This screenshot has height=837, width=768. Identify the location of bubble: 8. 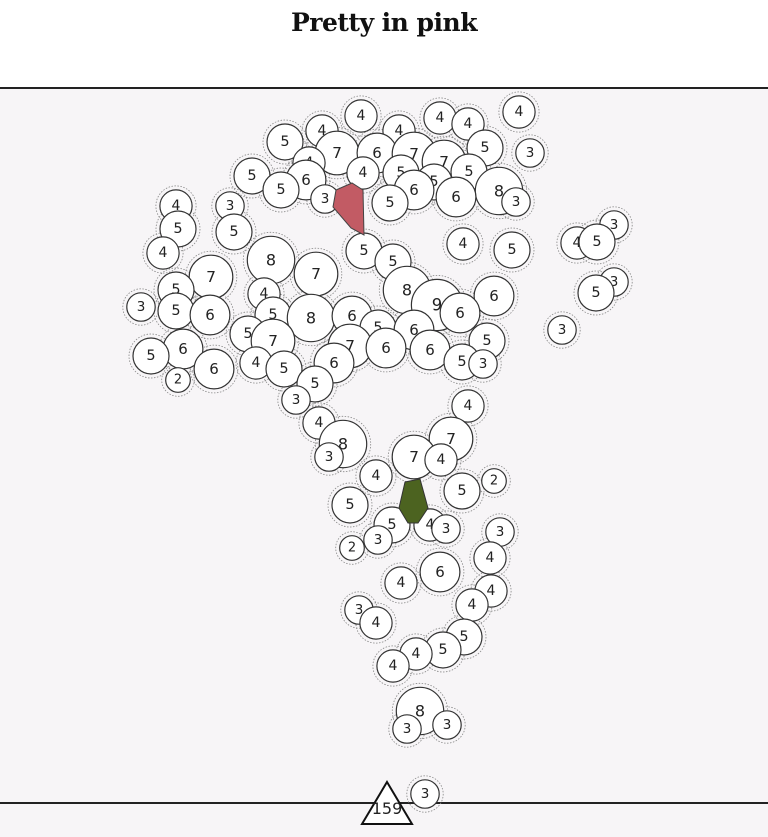
(271, 260).